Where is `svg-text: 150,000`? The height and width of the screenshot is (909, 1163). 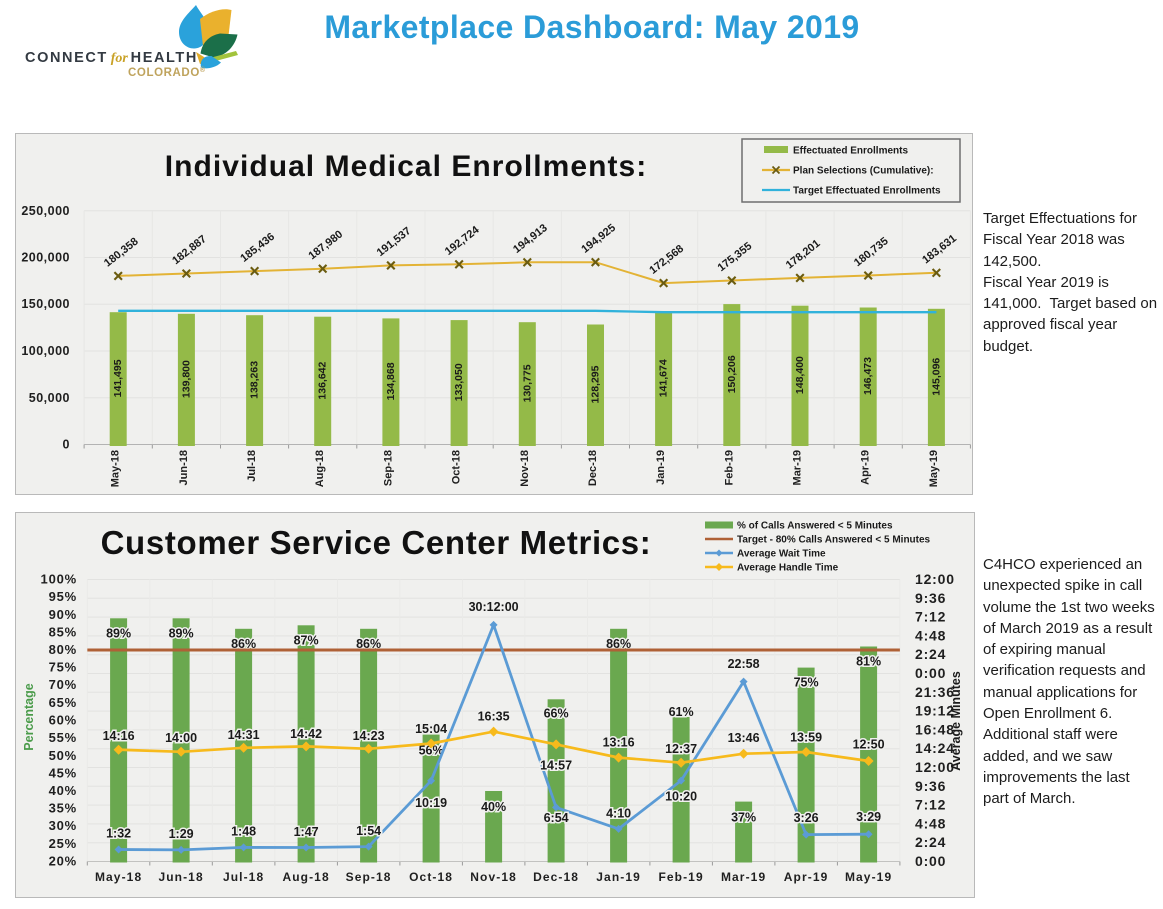 svg-text: 150,000 is located at coordinates (45, 304).